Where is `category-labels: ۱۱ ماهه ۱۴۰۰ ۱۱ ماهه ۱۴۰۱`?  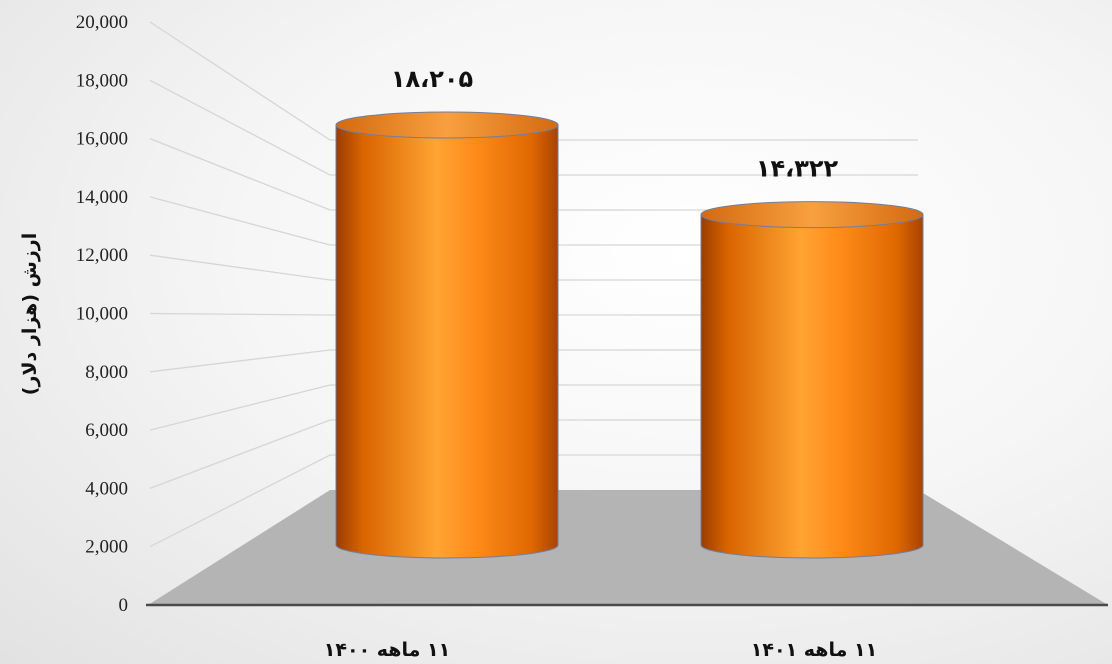
category-labels: ۱۱ ماهه ۱۴۰۰ ۱۱ ماهه ۱۴۰۱ is located at coordinates (600, 650).